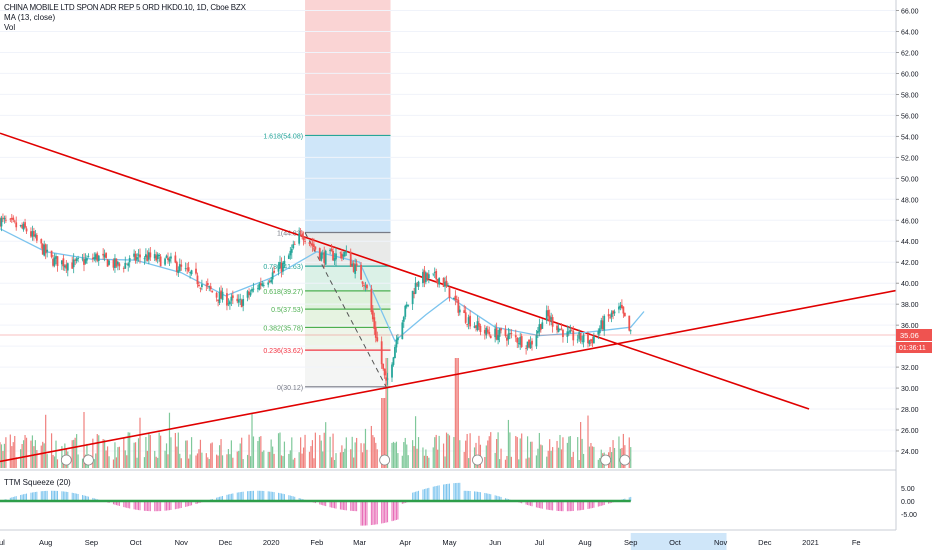 The height and width of the screenshot is (550, 932). Describe the element at coordinates (283, 328) in the screenshot. I see `fib-level-label: 0.382(35.78)` at that location.